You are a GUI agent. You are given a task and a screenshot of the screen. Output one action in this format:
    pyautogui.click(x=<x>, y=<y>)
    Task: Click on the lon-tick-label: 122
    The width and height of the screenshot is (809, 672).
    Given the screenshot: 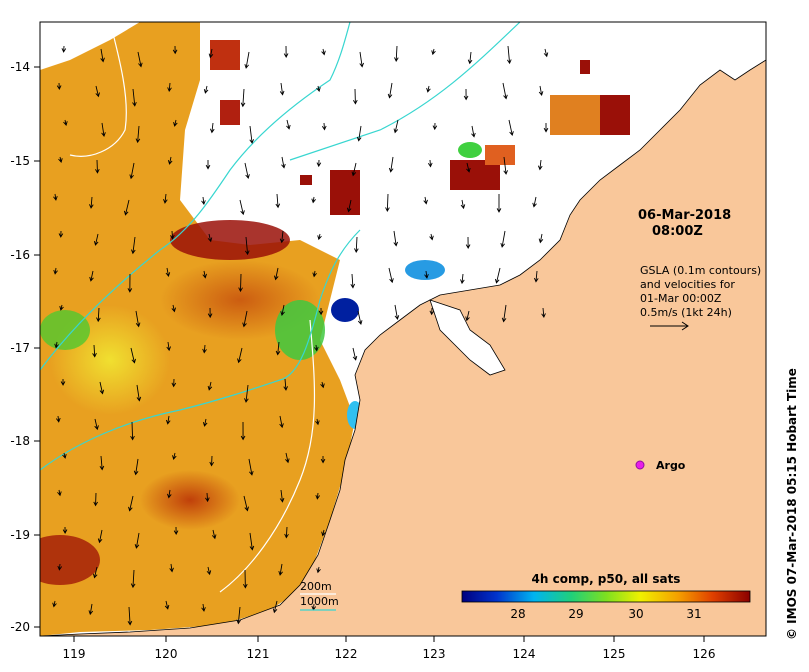 What is the action you would take?
    pyautogui.click(x=346, y=654)
    